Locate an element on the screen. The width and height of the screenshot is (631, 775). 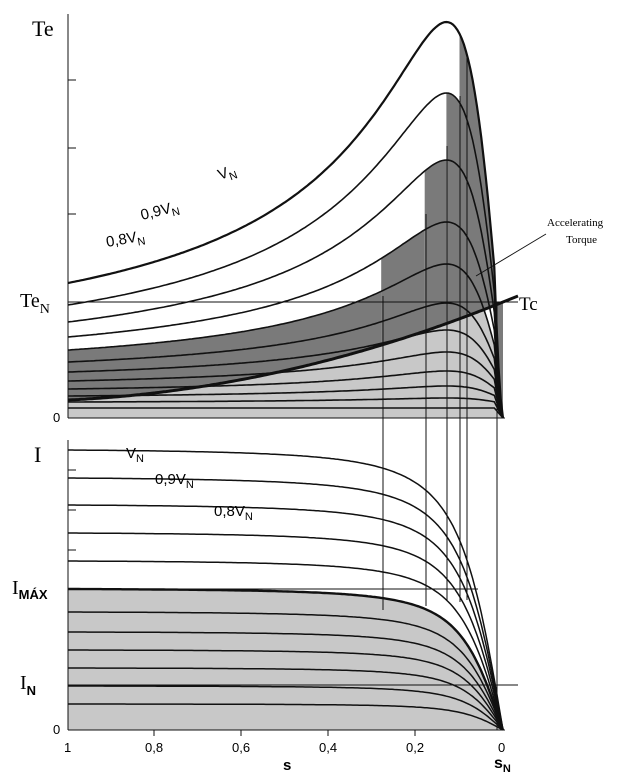
te-n-label: TeN is located at coordinates (35, 303).